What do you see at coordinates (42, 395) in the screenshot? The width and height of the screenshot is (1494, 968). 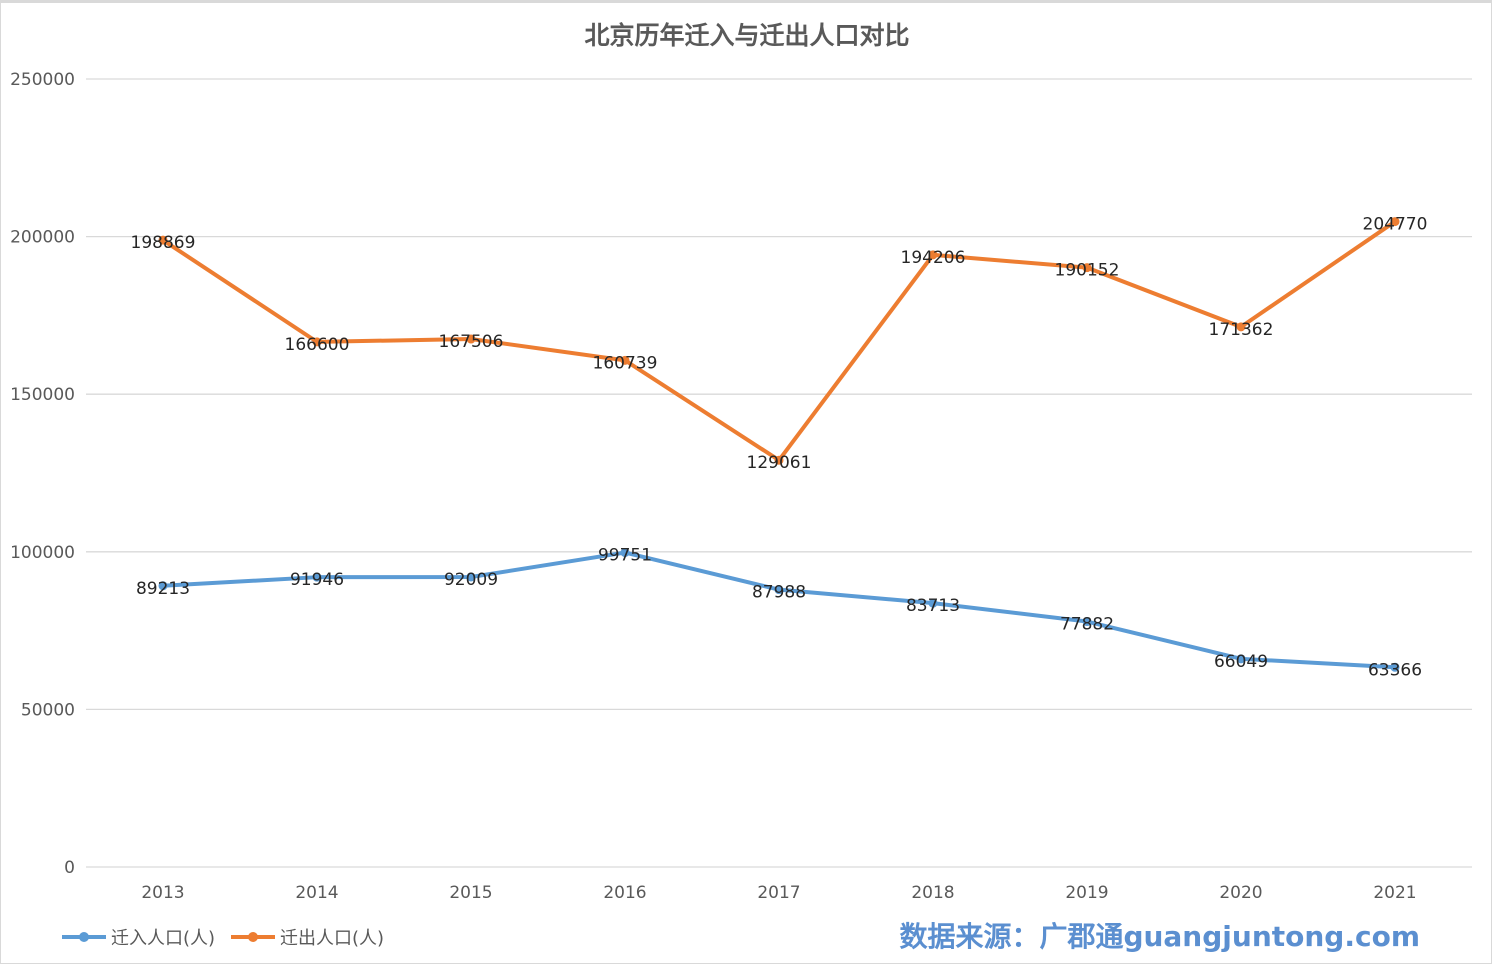 I see `y-tick-label: 150000` at bounding box center [42, 395].